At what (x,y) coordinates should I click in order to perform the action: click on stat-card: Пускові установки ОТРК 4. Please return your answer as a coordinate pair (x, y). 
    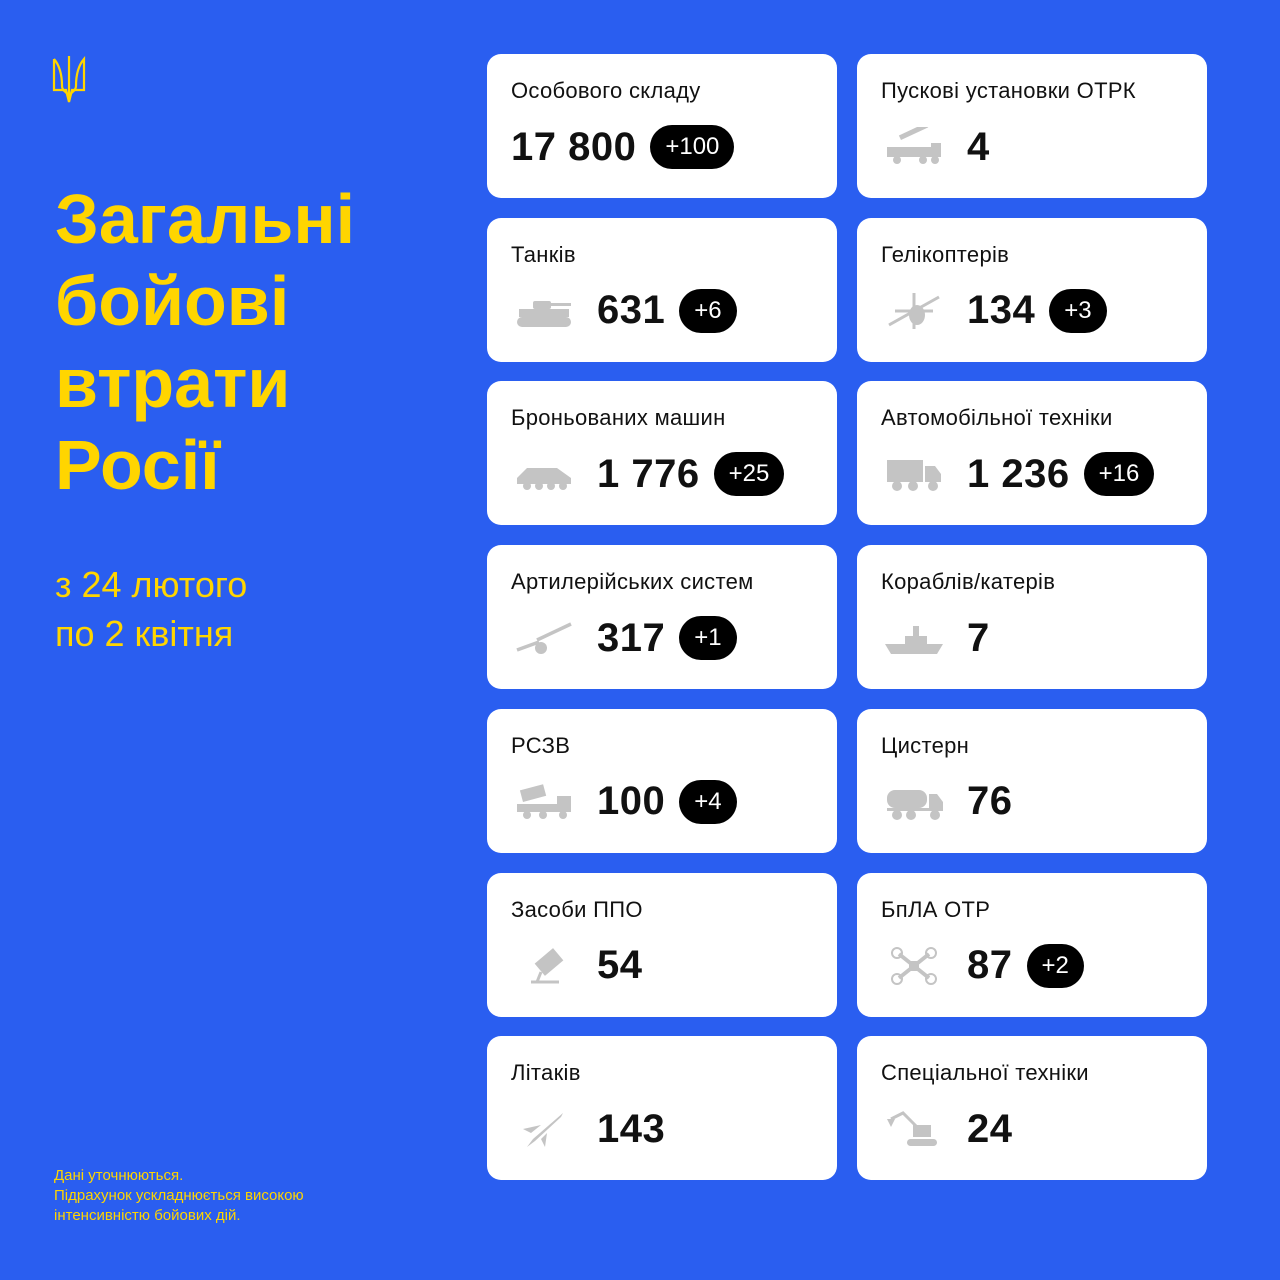
    Looking at the image, I should click on (1032, 126).